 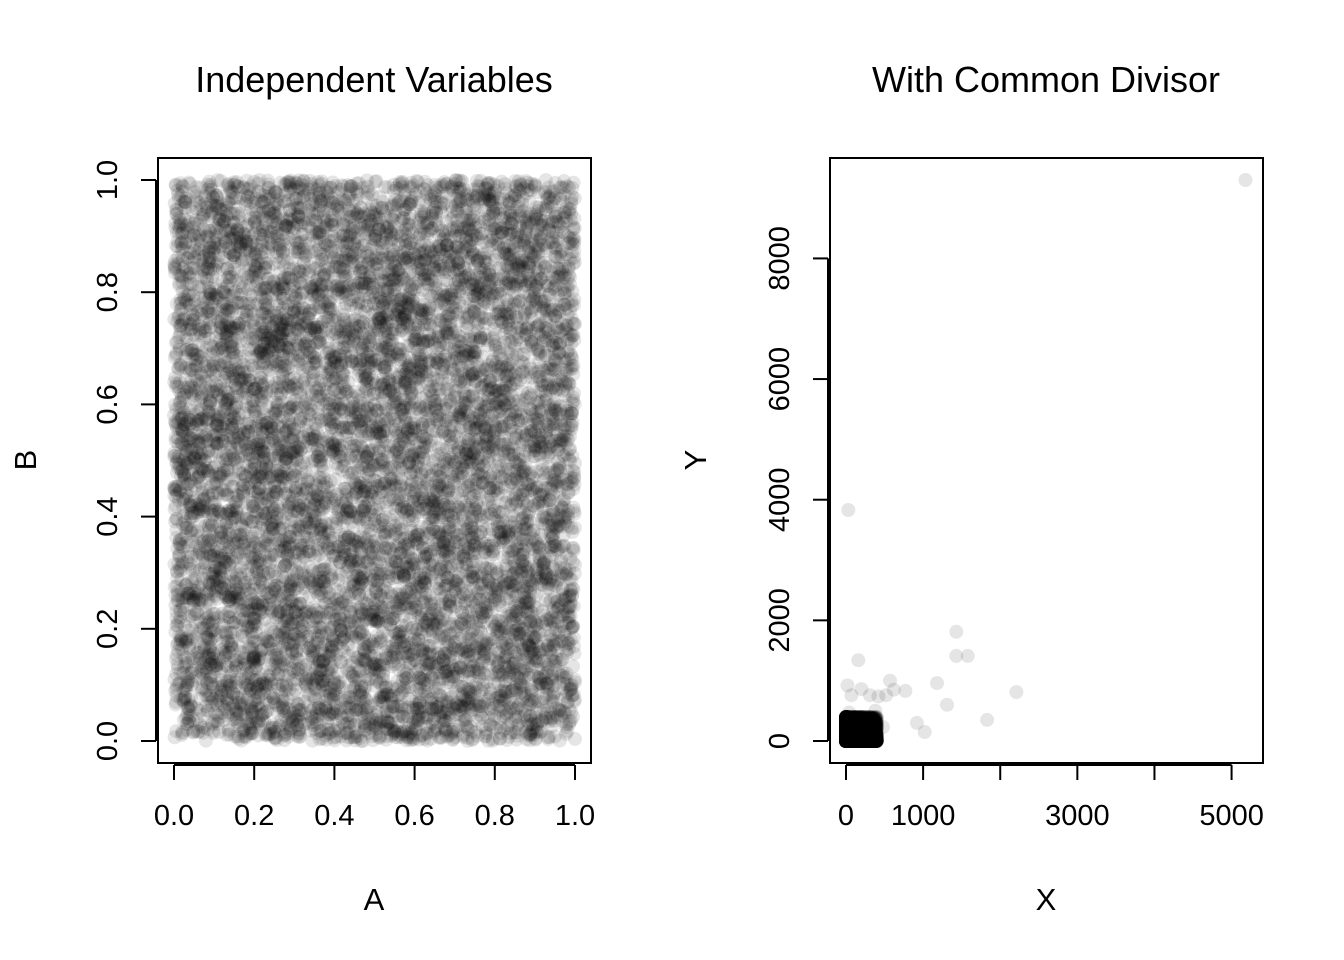 I want to click on left-chart-title: Independent Variables, so click(x=374, y=79).